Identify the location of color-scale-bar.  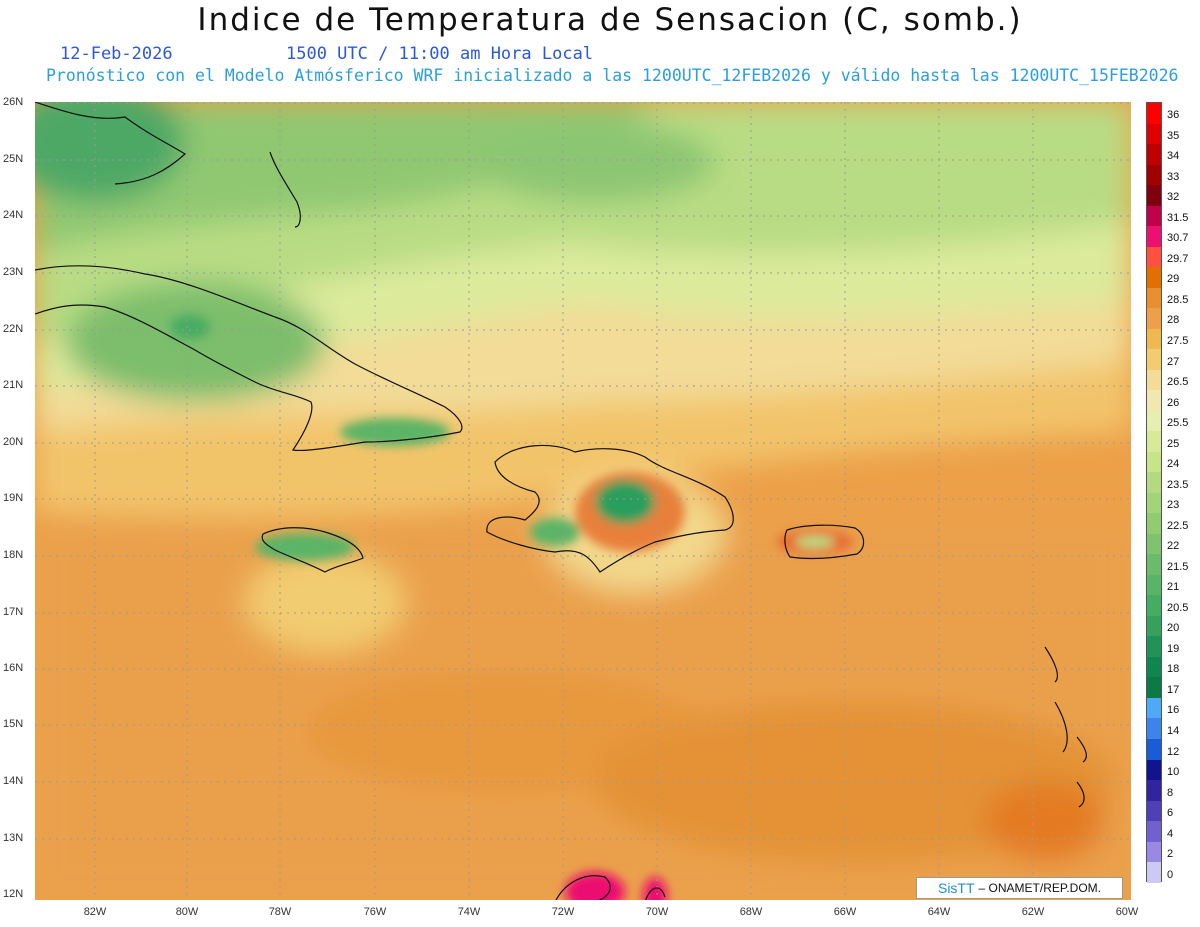
(1154, 492).